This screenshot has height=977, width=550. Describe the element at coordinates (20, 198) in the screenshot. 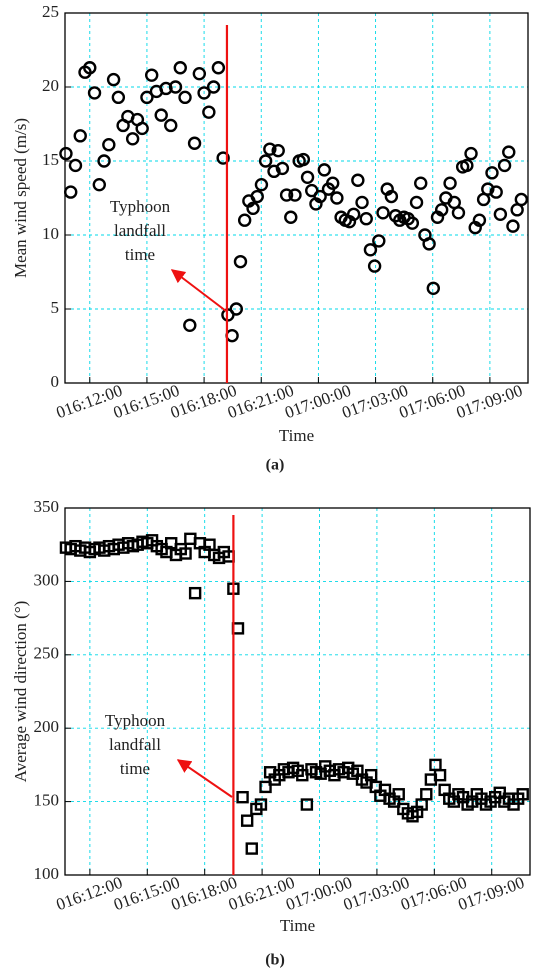

I see `y-axis-label: Mean wind speed (m/s)` at that location.